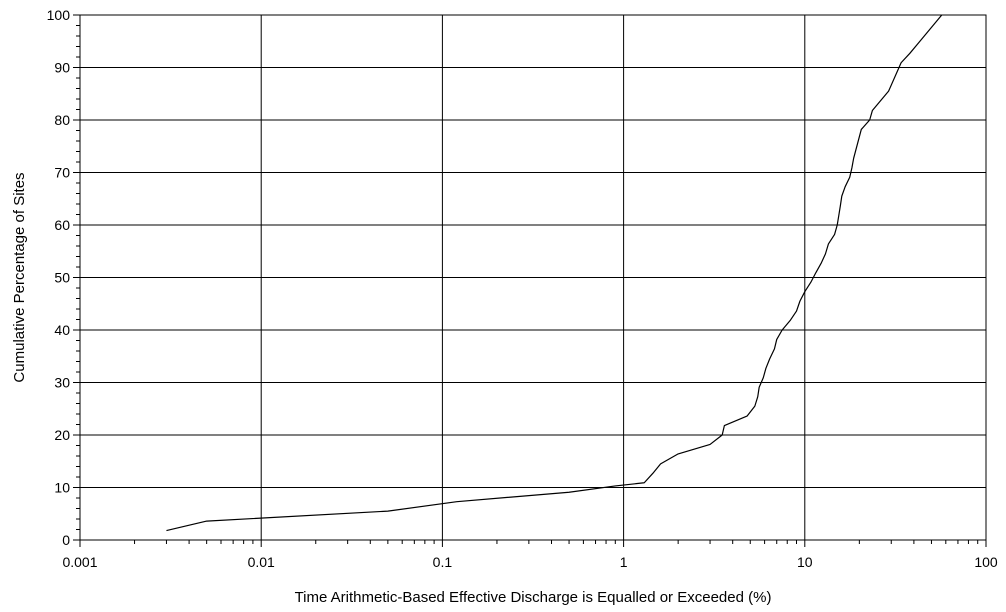 This screenshot has width=1006, height=612. I want to click on y-tick-label: 100, so click(59, 15).